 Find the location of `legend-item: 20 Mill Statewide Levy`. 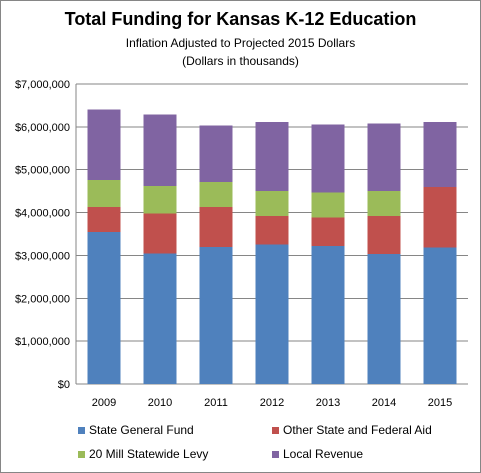

legend-item: 20 Mill Statewide Levy is located at coordinates (143, 454).